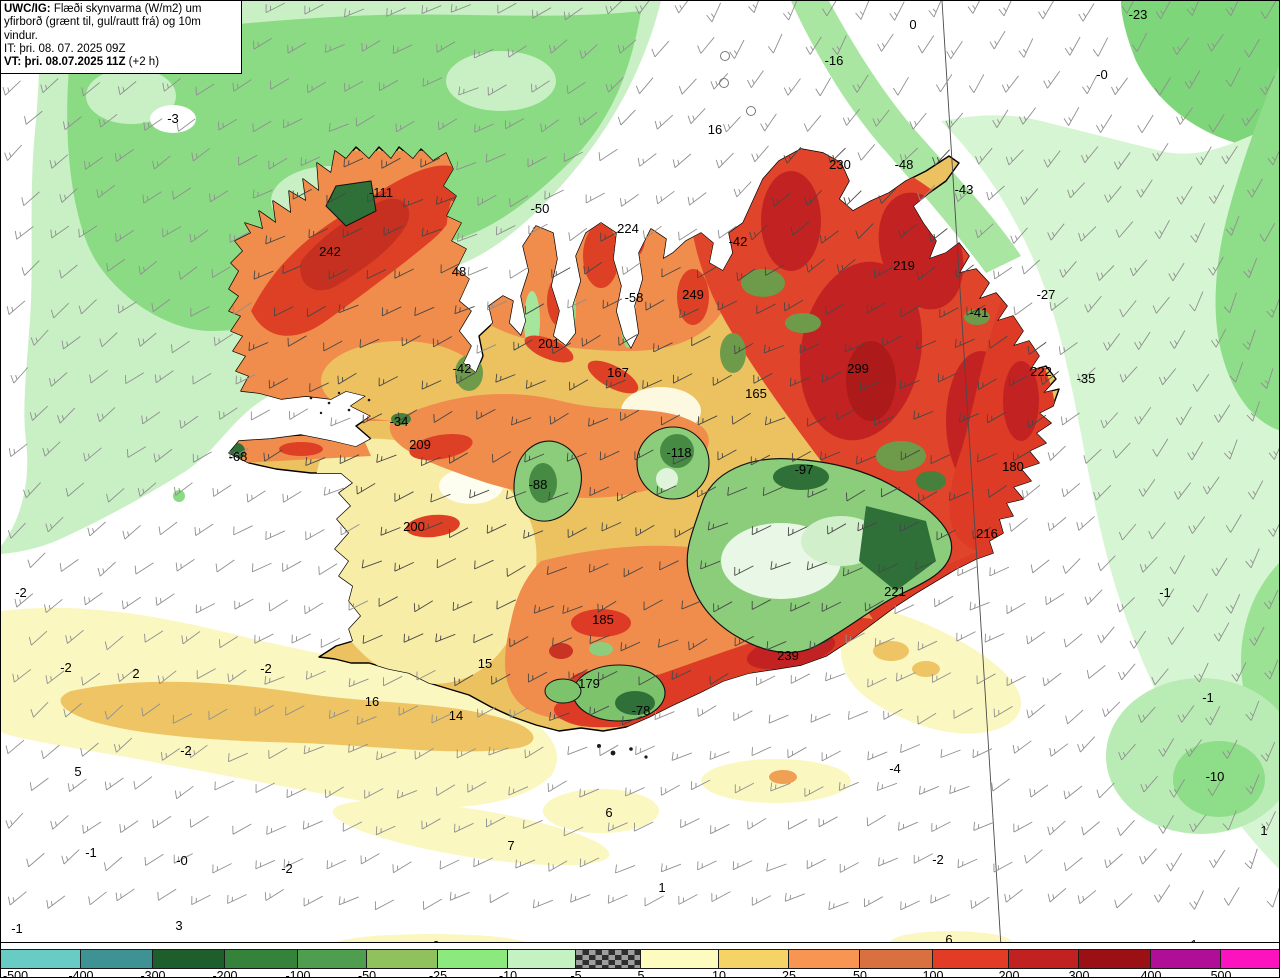 This screenshot has width=1280, height=978. Describe the element at coordinates (783, 777) in the screenshot. I see `sea-s-orange-spot` at that location.